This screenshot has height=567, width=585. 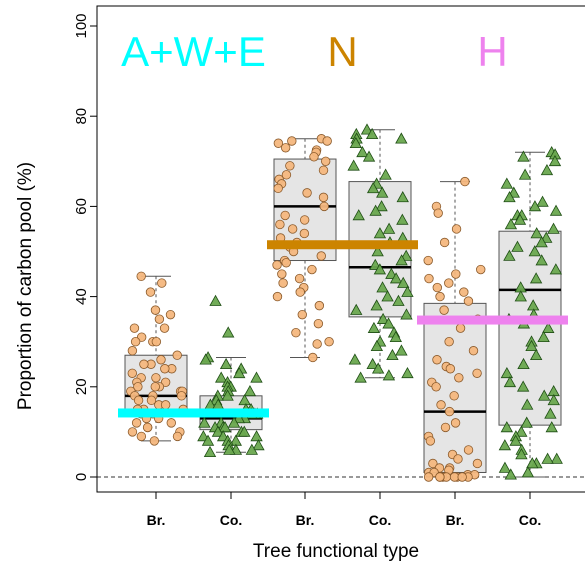 I want to click on group-mean-bar, so click(x=492, y=320).